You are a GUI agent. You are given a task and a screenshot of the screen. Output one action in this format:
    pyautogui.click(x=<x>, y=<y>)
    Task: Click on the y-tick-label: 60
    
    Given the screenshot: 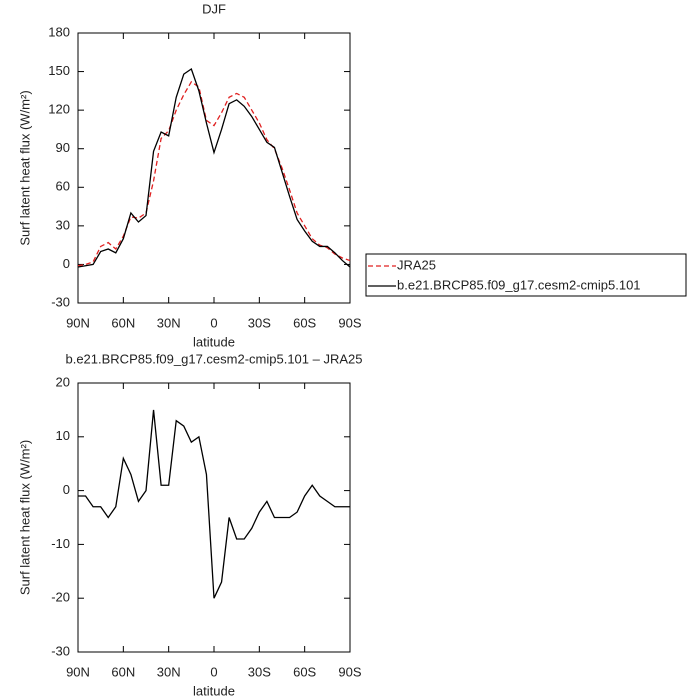 What is the action you would take?
    pyautogui.click(x=63, y=186)
    